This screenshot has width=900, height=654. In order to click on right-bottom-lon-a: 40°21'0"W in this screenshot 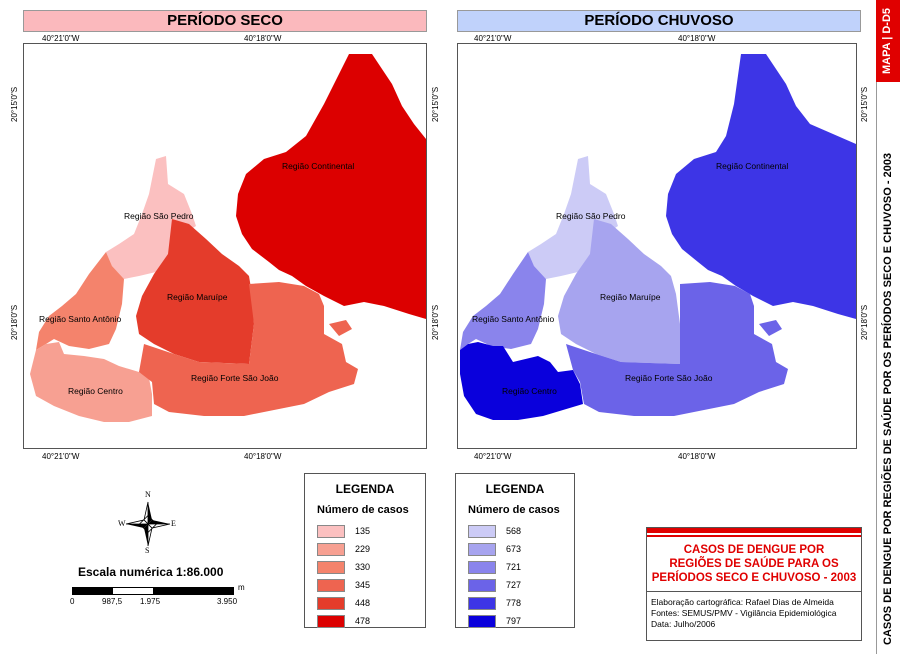, I will do `click(493, 456)`.